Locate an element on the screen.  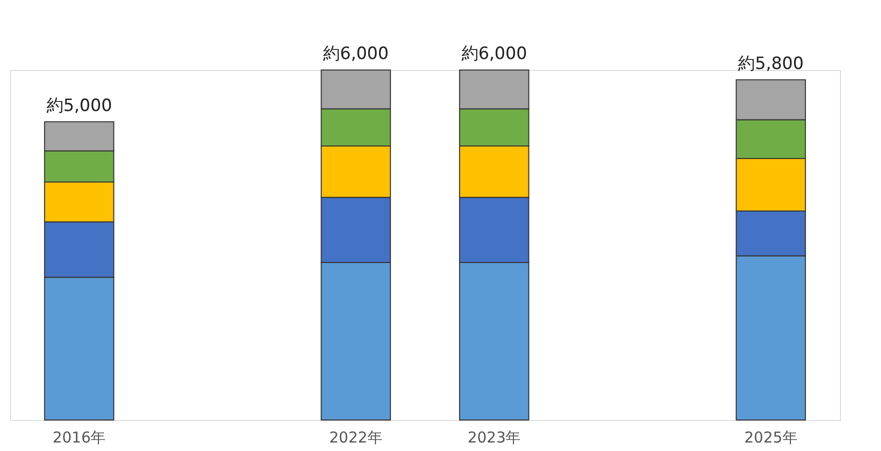
x-tick-label: 2025年 is located at coordinates (771, 437).